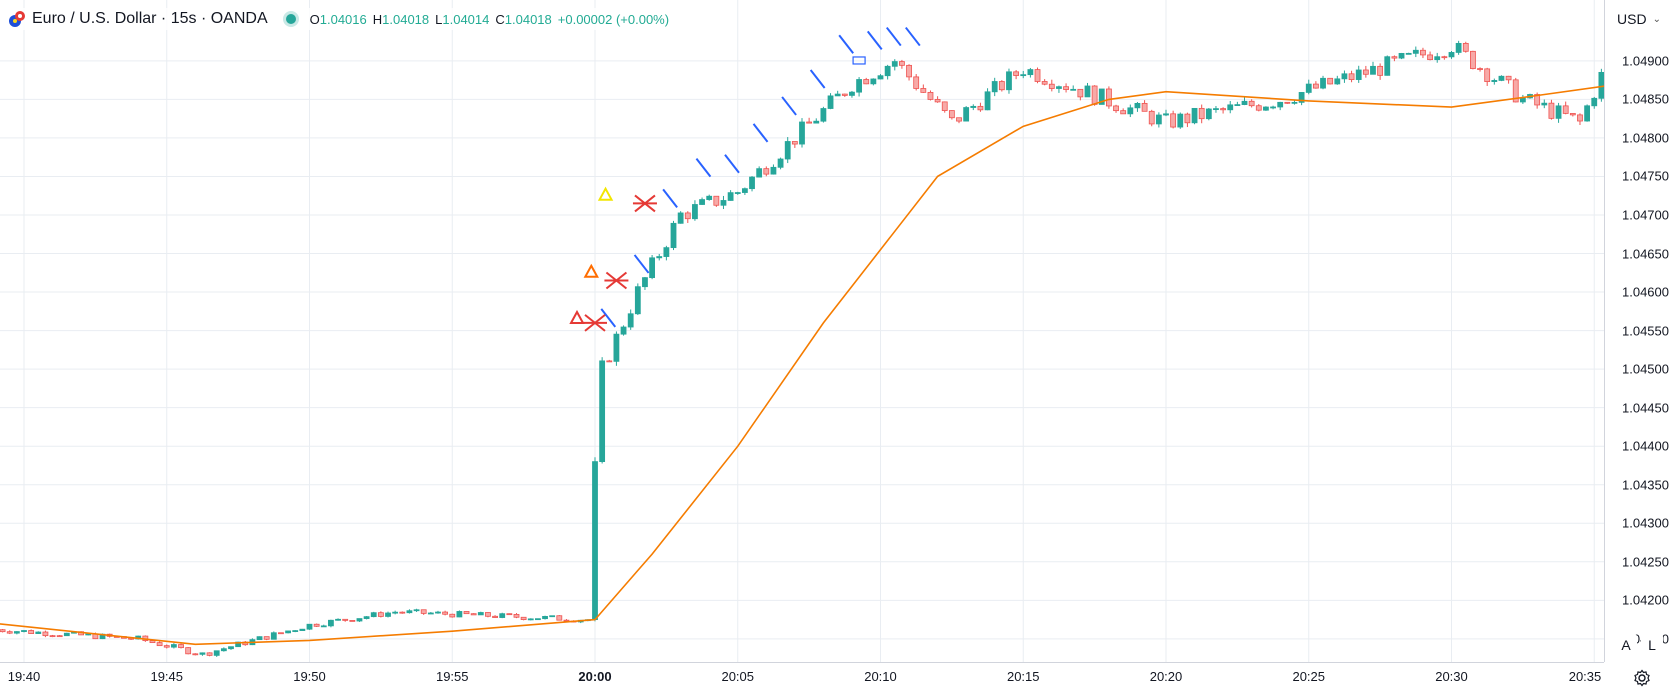  Describe the element at coordinates (1645, 99) in the screenshot. I see `price-tick-label: 1.04850` at that location.